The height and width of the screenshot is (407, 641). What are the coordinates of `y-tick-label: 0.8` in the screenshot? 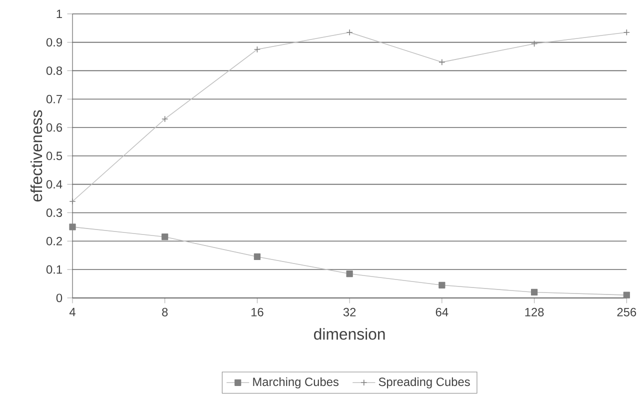 It's located at (54, 70).